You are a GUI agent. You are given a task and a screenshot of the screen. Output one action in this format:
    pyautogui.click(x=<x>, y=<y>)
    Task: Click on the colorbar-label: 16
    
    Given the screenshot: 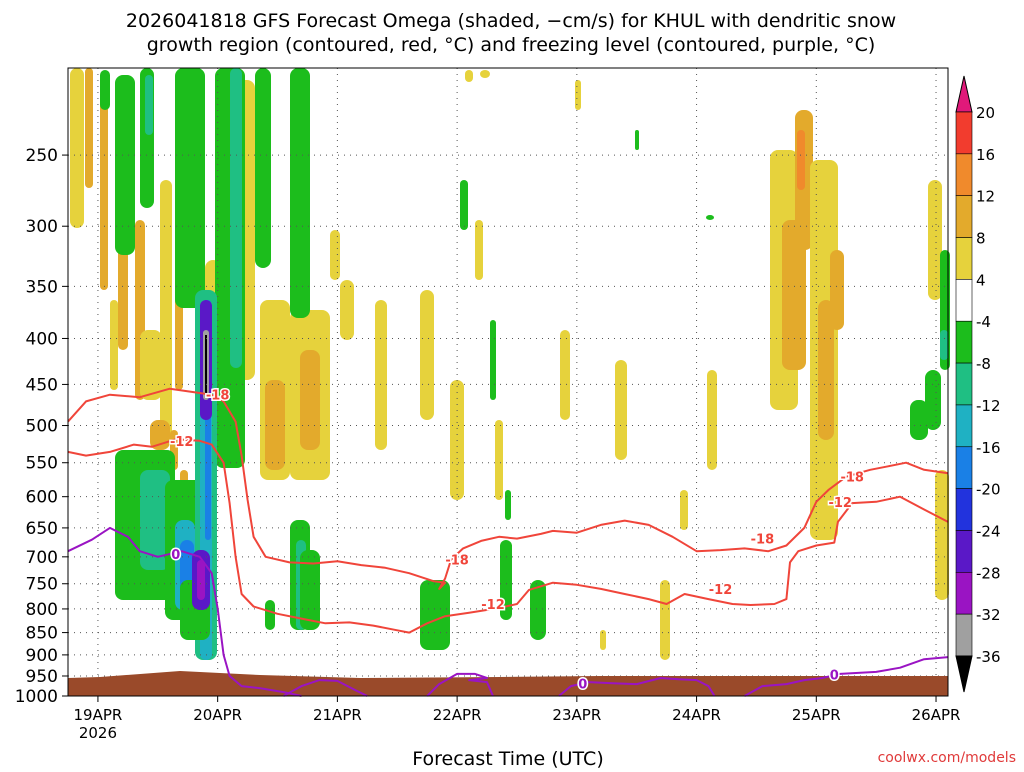 What is the action you would take?
    pyautogui.click(x=985, y=155)
    